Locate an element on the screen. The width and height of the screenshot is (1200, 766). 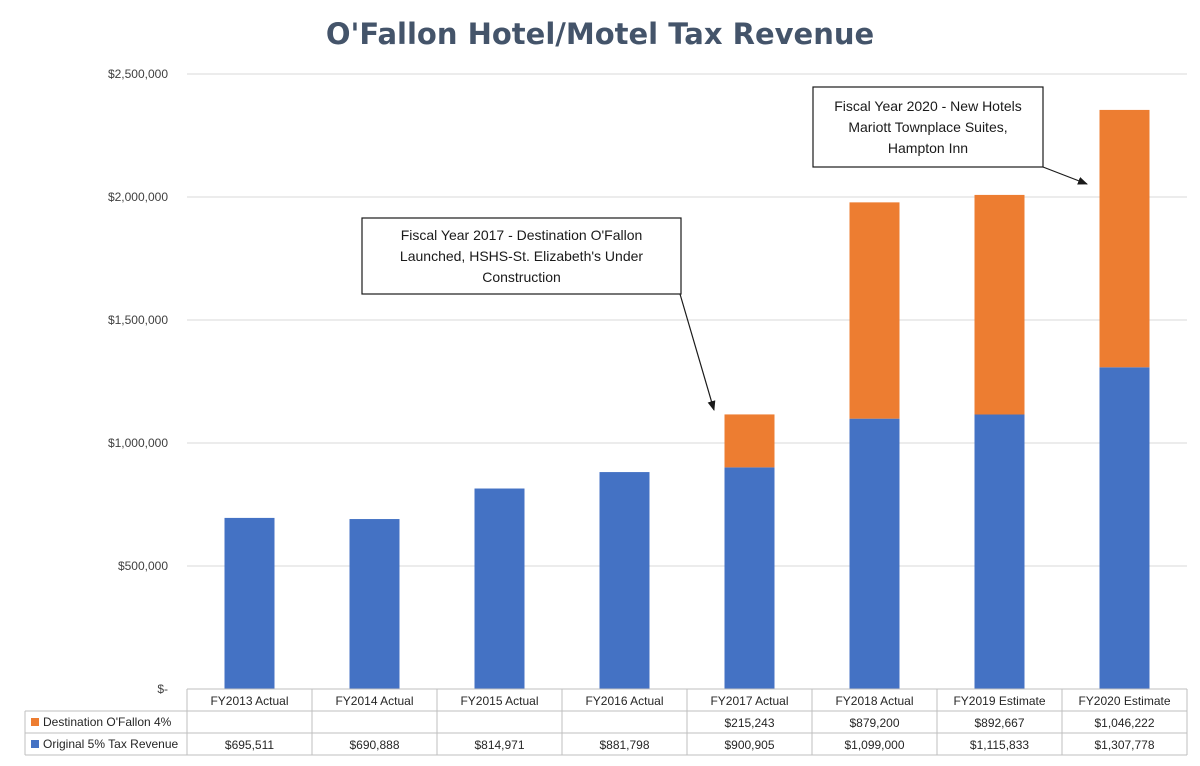
annotation-text: Hampton Inn is located at coordinates (928, 148).